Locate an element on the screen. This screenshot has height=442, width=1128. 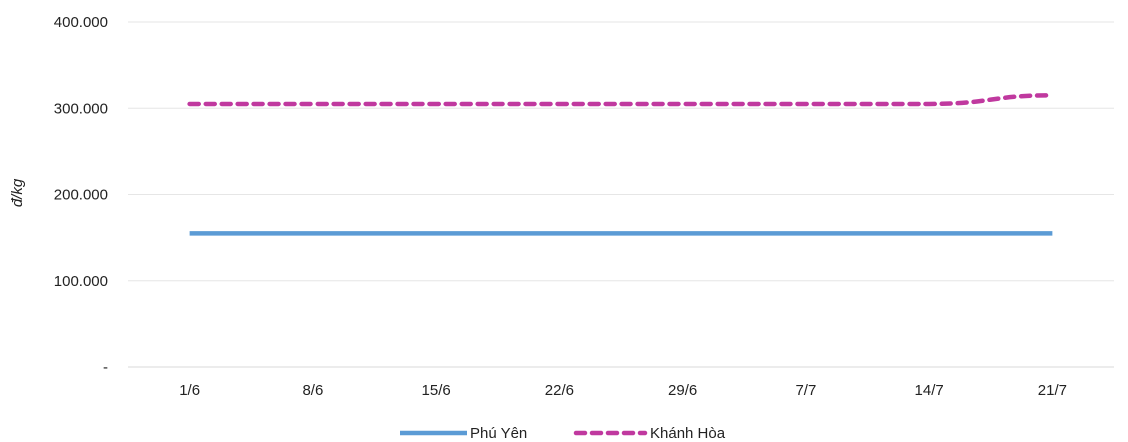
y-tick-label: 200.000 is located at coordinates (81, 195).